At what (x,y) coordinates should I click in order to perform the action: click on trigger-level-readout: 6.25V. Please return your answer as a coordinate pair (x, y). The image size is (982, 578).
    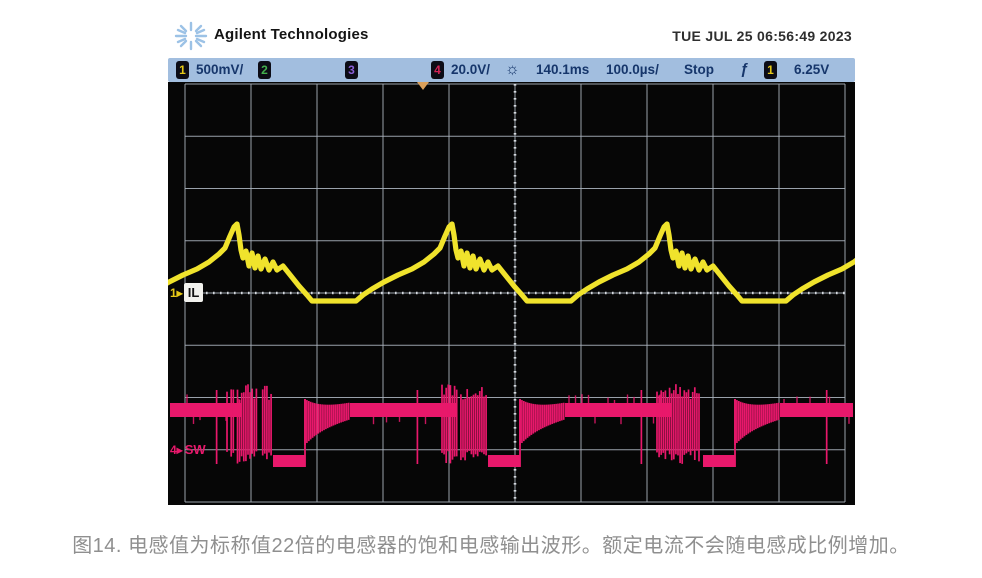
    Looking at the image, I should click on (812, 69).